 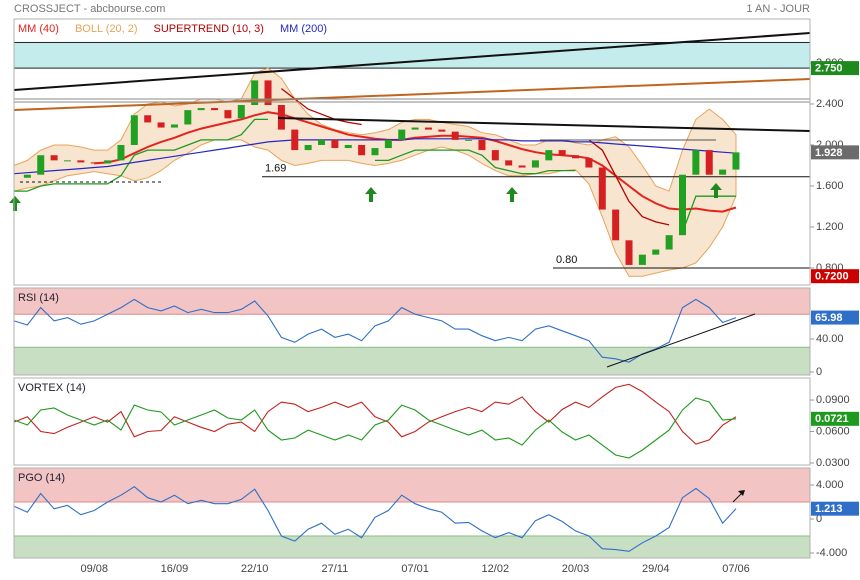 I want to click on x-tick-label: 27/11, so click(x=335, y=569).